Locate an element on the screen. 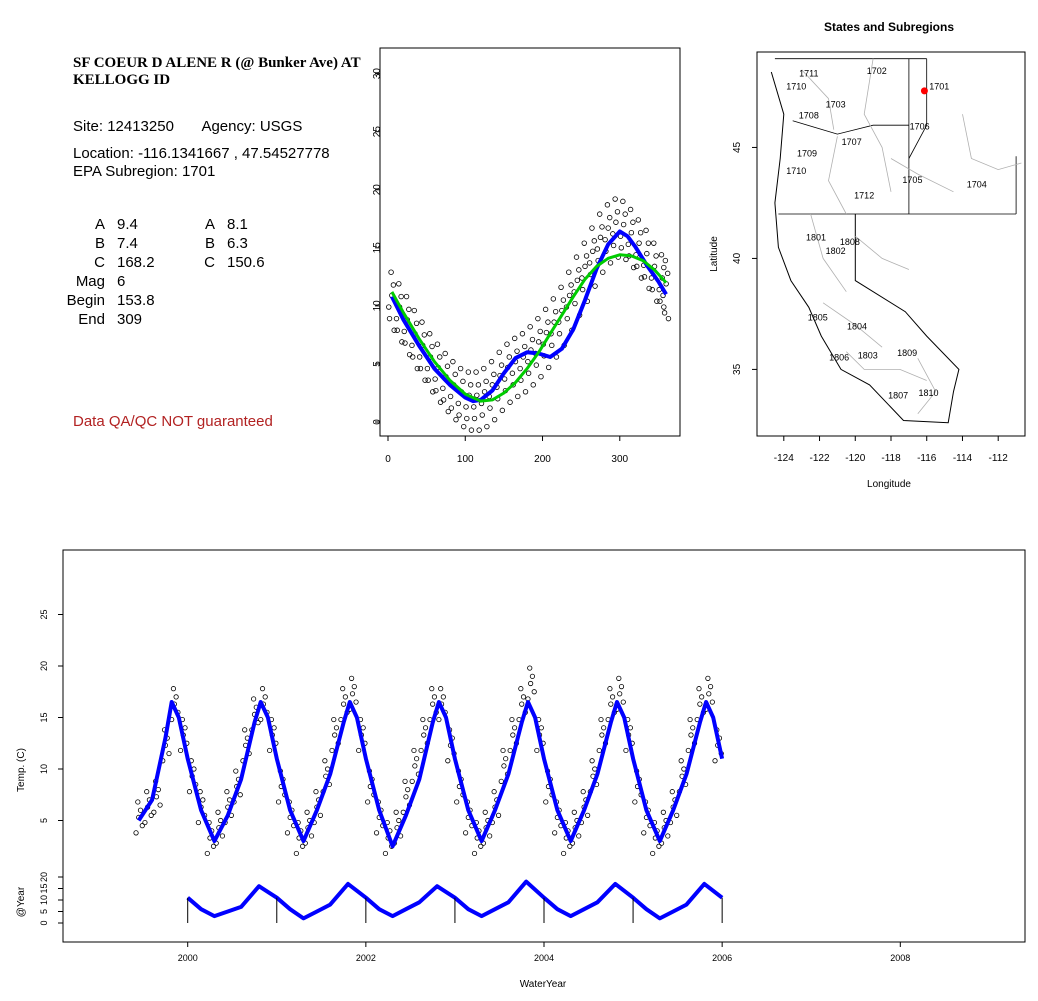  y-tick-label: 10 is located at coordinates (377, 306).